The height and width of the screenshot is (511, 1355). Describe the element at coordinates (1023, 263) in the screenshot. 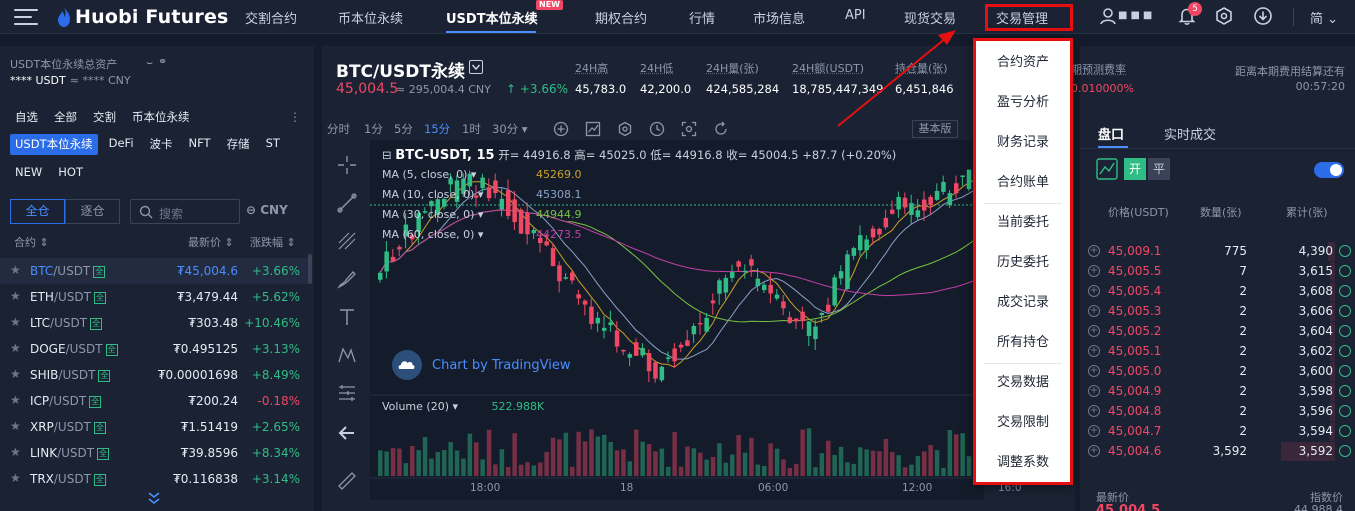

I see `menu-item-order-history: 历史委托` at that location.